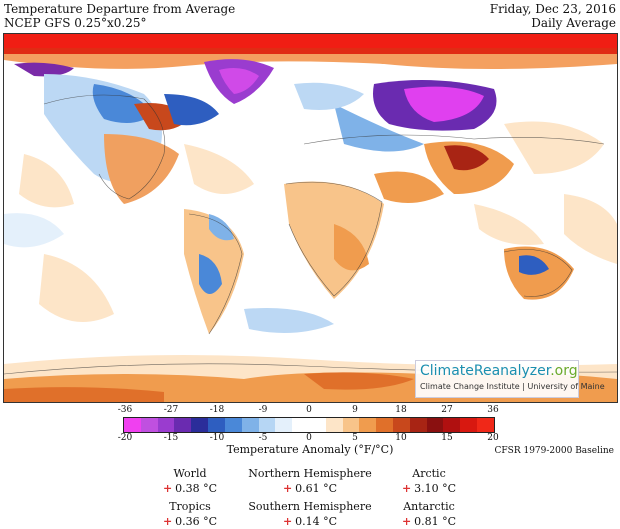 This screenshot has width=620, height=529. Describe the element at coordinates (355, 410) in the screenshot. I see `f-tick: 9` at that location.